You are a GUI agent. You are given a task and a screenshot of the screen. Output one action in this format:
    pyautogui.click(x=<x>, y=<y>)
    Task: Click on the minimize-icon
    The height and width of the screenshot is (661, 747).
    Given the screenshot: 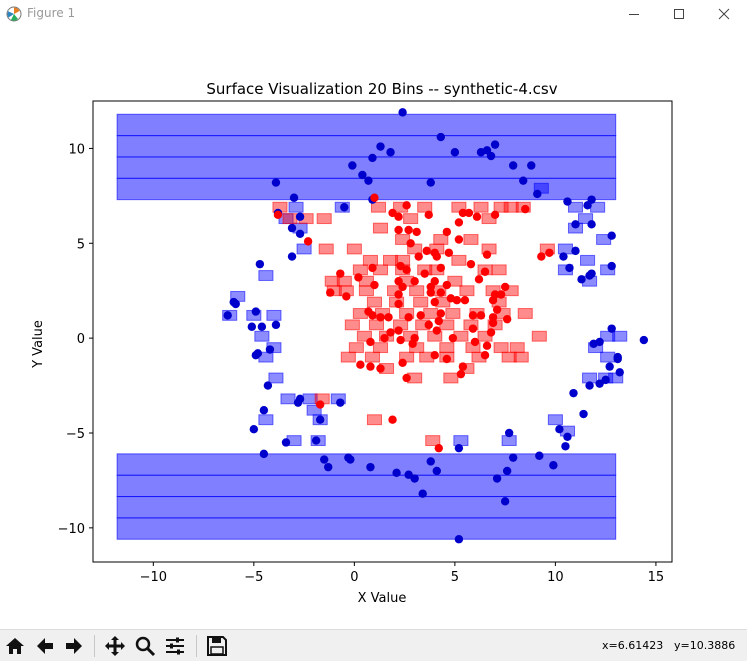 What is the action you would take?
    pyautogui.click(x=634, y=14)
    